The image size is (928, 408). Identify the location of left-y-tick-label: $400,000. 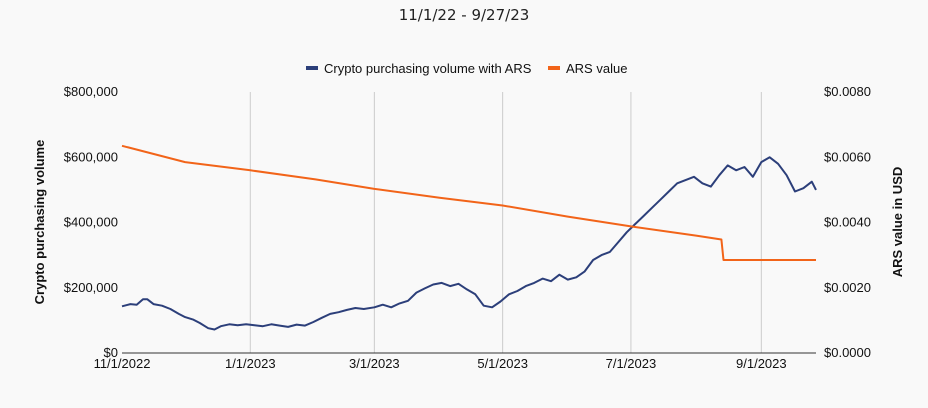
(91, 222).